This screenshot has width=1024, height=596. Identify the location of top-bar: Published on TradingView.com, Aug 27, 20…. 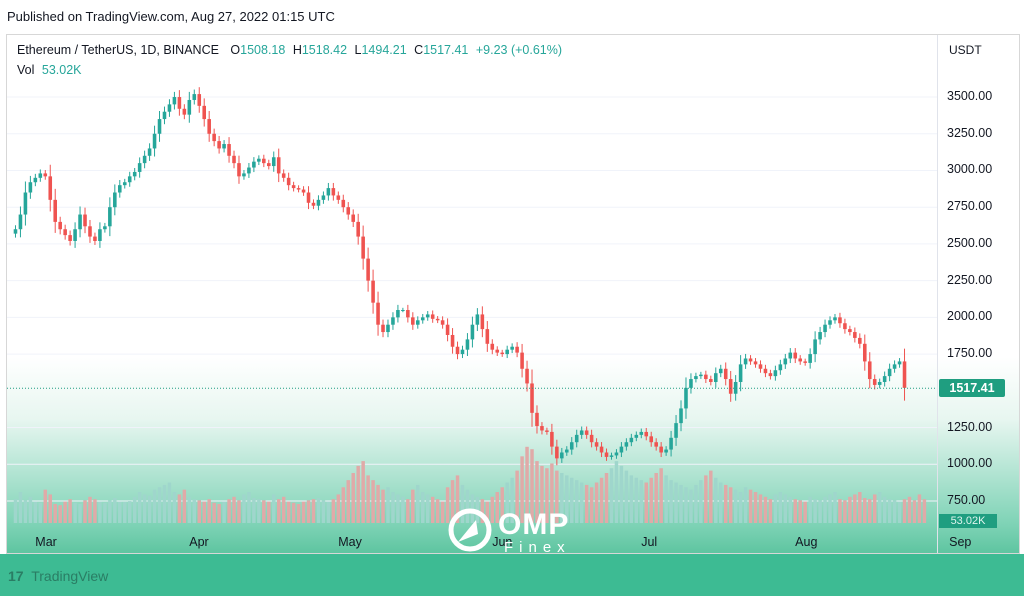
(512, 17).